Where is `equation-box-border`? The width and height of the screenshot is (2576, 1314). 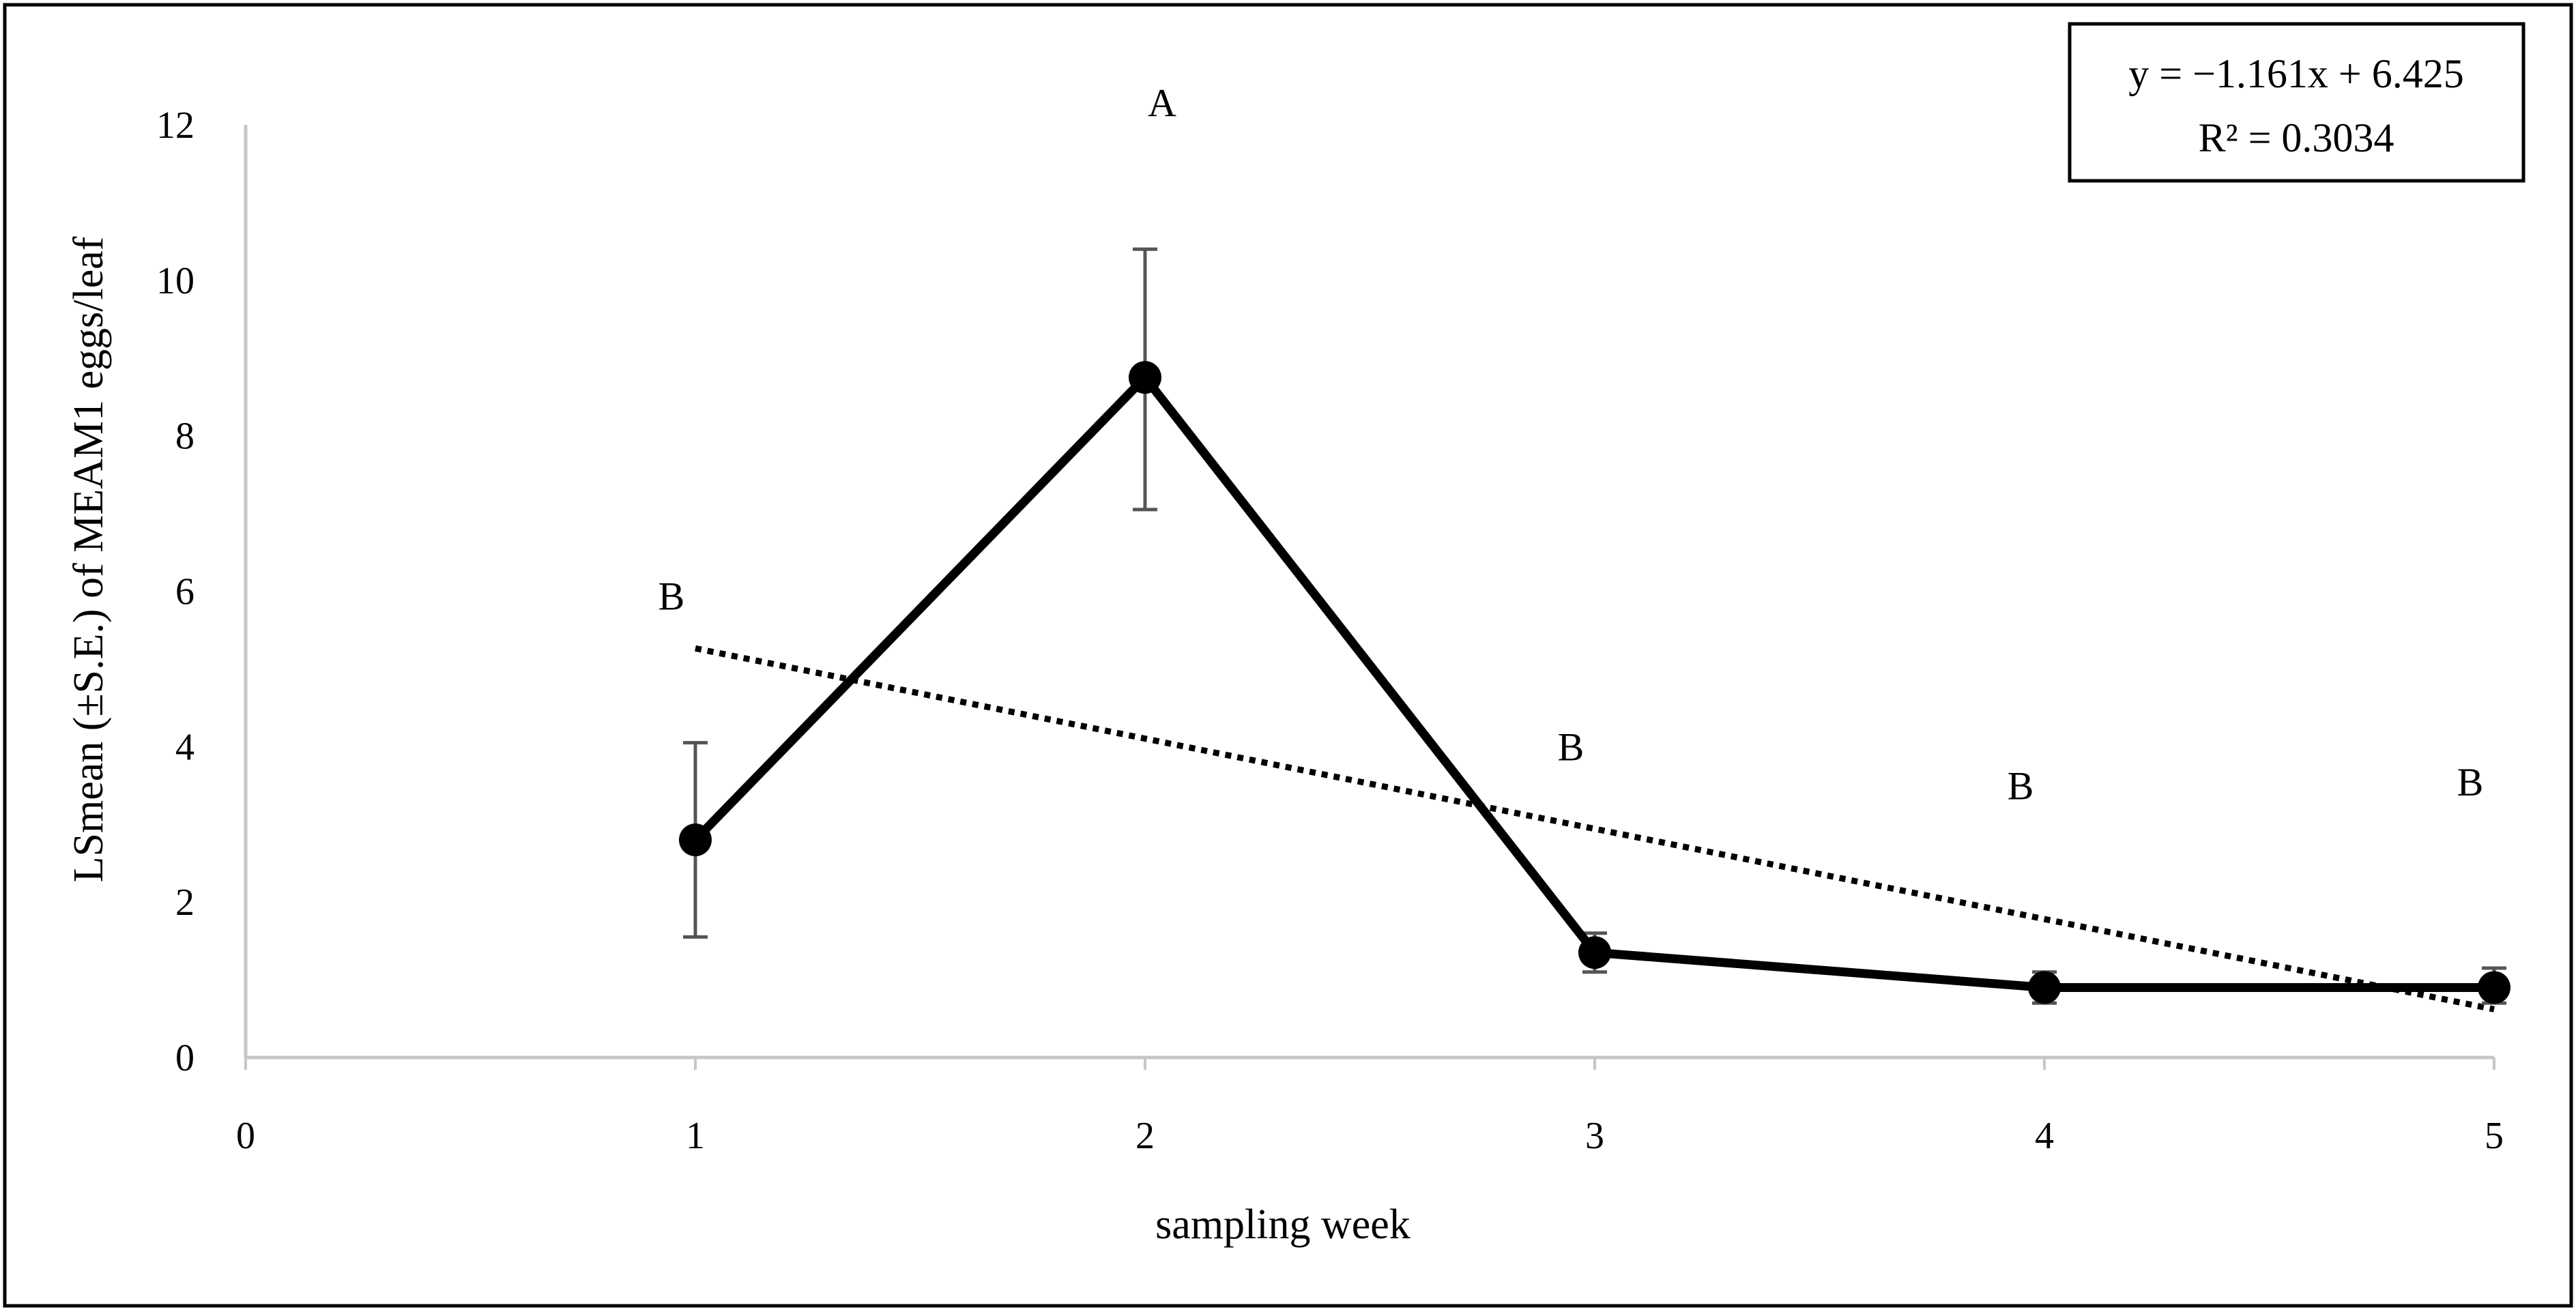
equation-box-border is located at coordinates (2297, 102).